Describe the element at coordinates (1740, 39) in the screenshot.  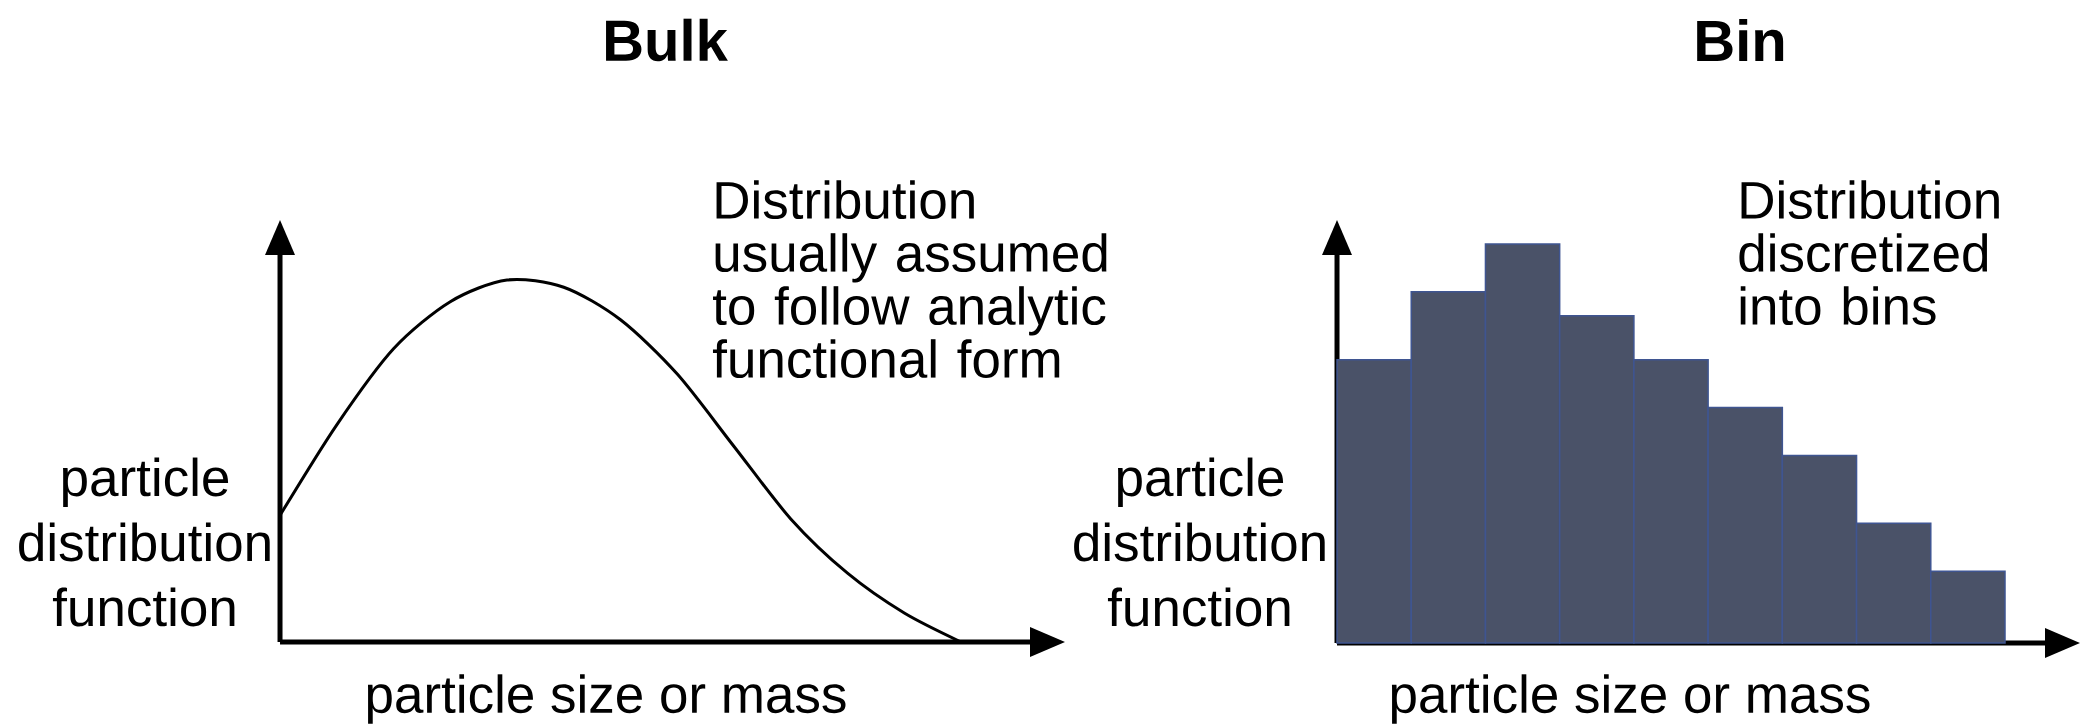
I see `chart-title: Bin` at that location.